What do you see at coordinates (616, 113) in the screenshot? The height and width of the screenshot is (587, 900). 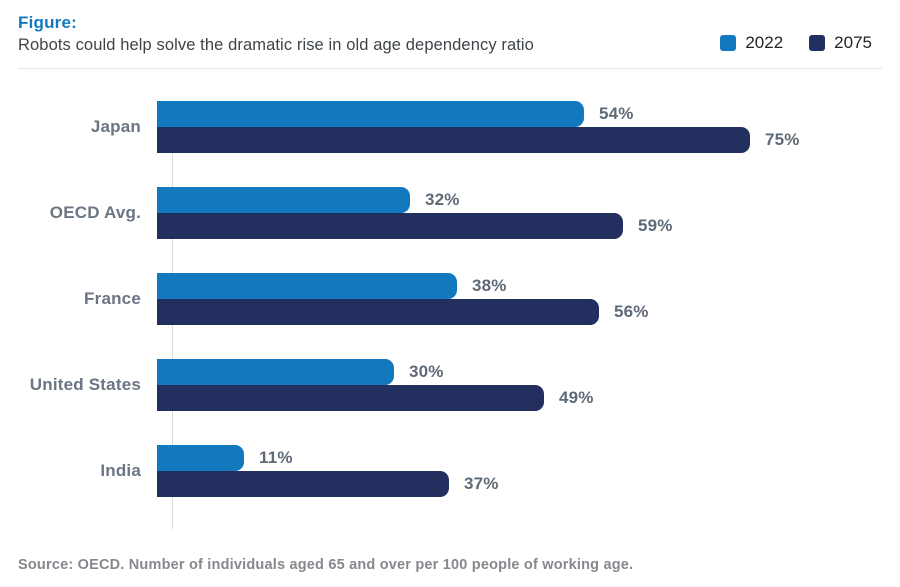 I see `bar-value-label: 54%` at bounding box center [616, 113].